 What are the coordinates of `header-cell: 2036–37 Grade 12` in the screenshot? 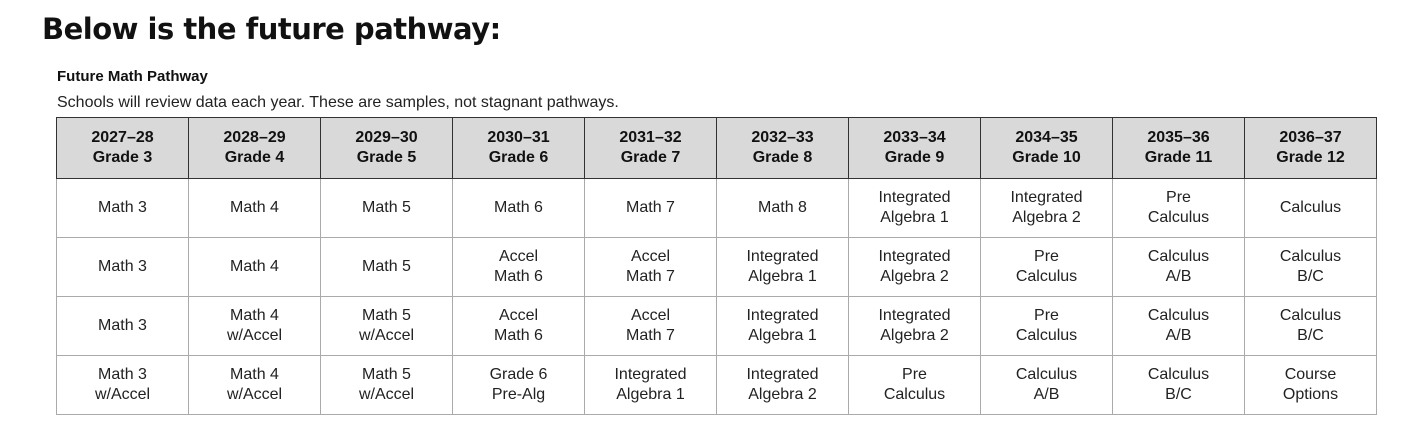 It's located at (1310, 148).